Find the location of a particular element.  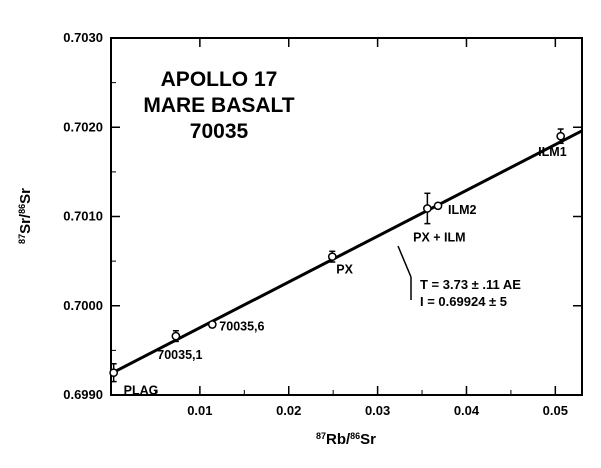

y-tick-label: 0.7000 is located at coordinates (83, 305).